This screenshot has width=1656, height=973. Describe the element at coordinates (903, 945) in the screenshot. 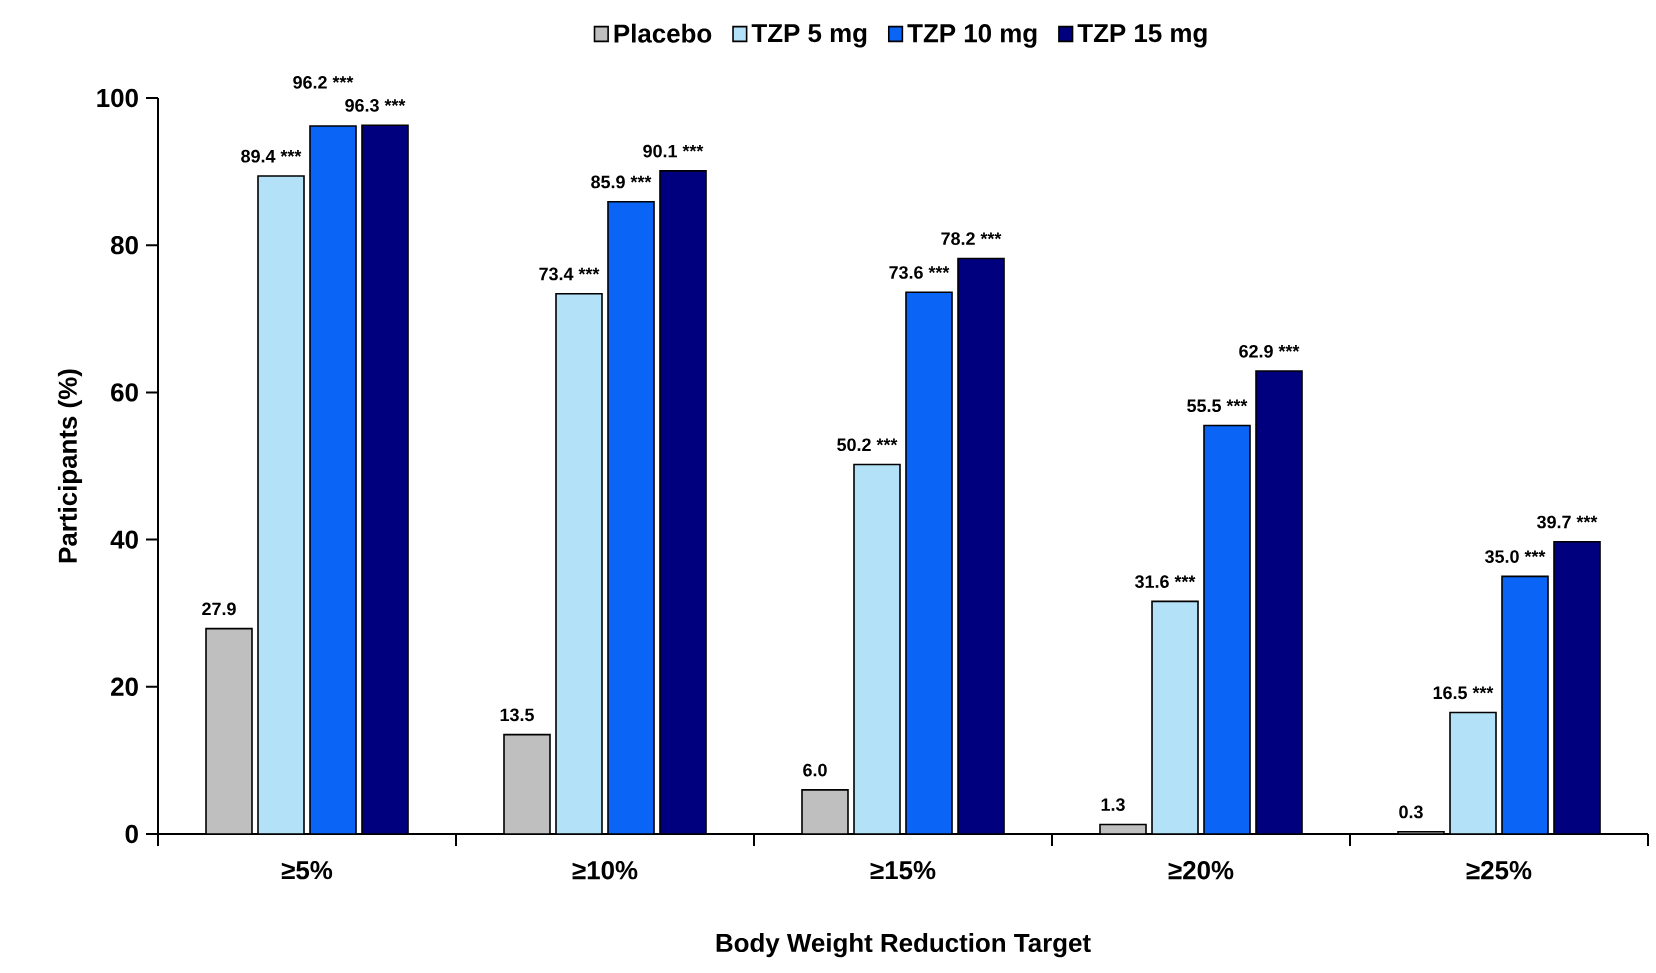

I see `x-axis-title: Body Weight Reduction Target` at that location.